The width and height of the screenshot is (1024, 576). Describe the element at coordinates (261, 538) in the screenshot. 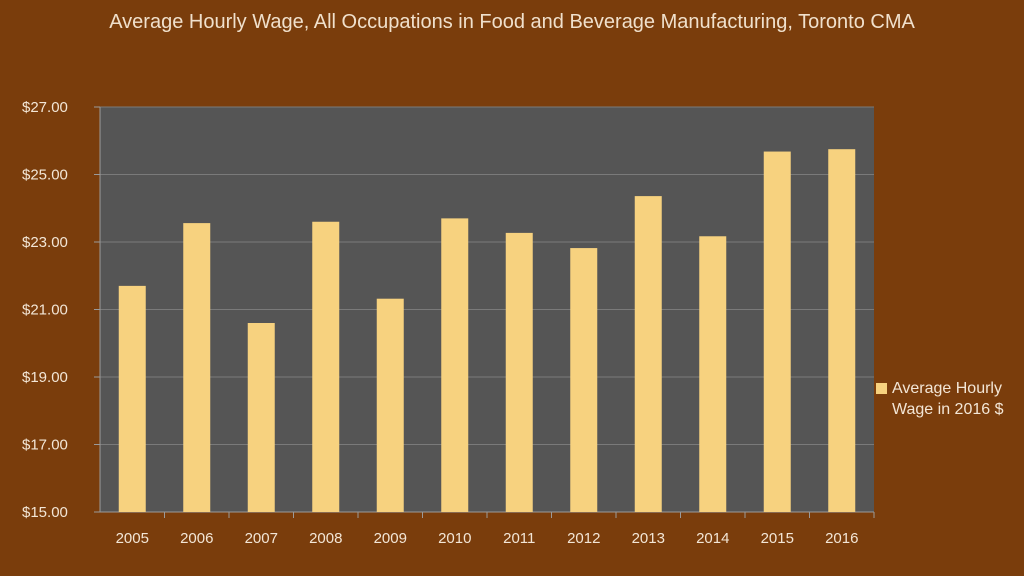

I see `x-tick-label-2007: 2007` at that location.